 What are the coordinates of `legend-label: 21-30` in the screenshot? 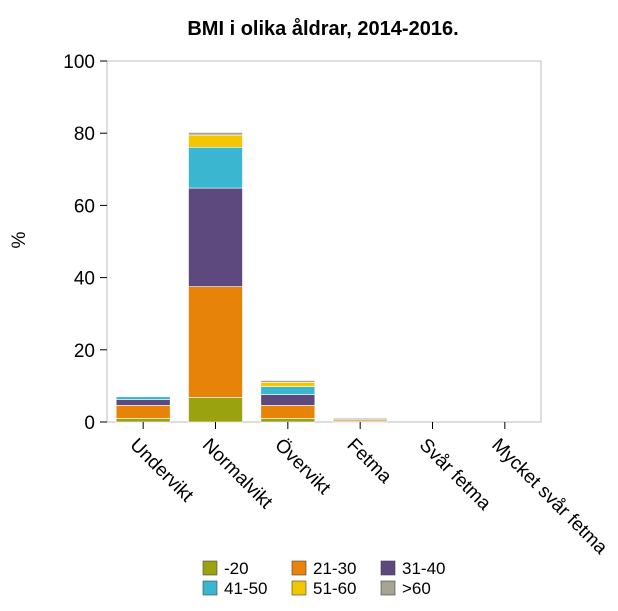 It's located at (334, 568).